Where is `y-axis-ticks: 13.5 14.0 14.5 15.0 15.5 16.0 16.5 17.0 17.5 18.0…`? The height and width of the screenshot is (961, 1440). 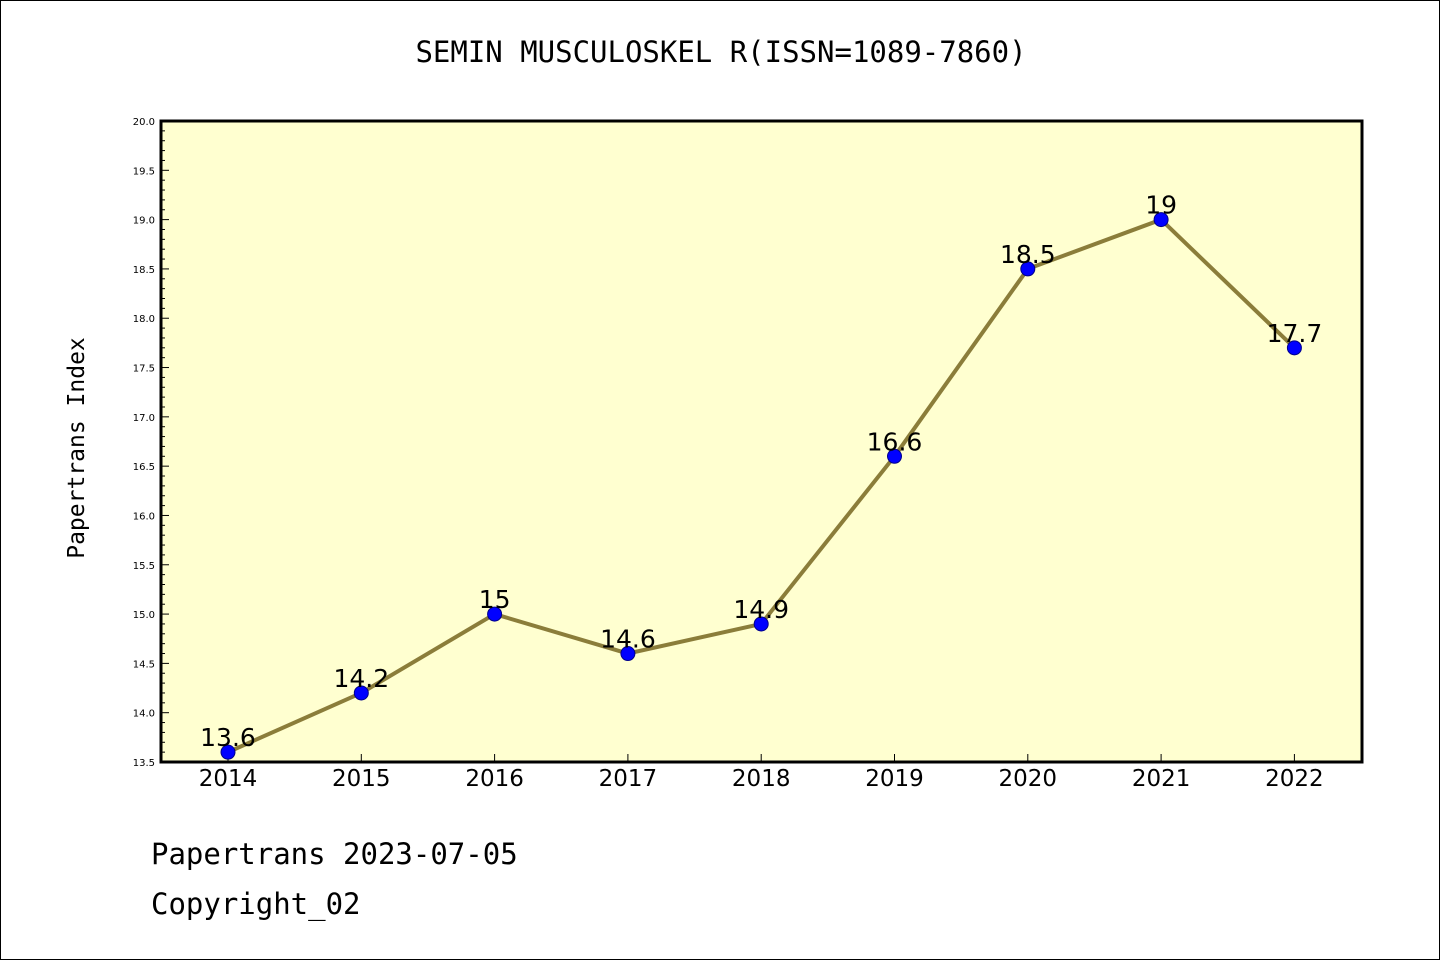
y-axis-ticks: 13.5 14.0 14.5 15.0 15.5 16.0 16.5 17.0 17.5 18.0… is located at coordinates (151, 443).